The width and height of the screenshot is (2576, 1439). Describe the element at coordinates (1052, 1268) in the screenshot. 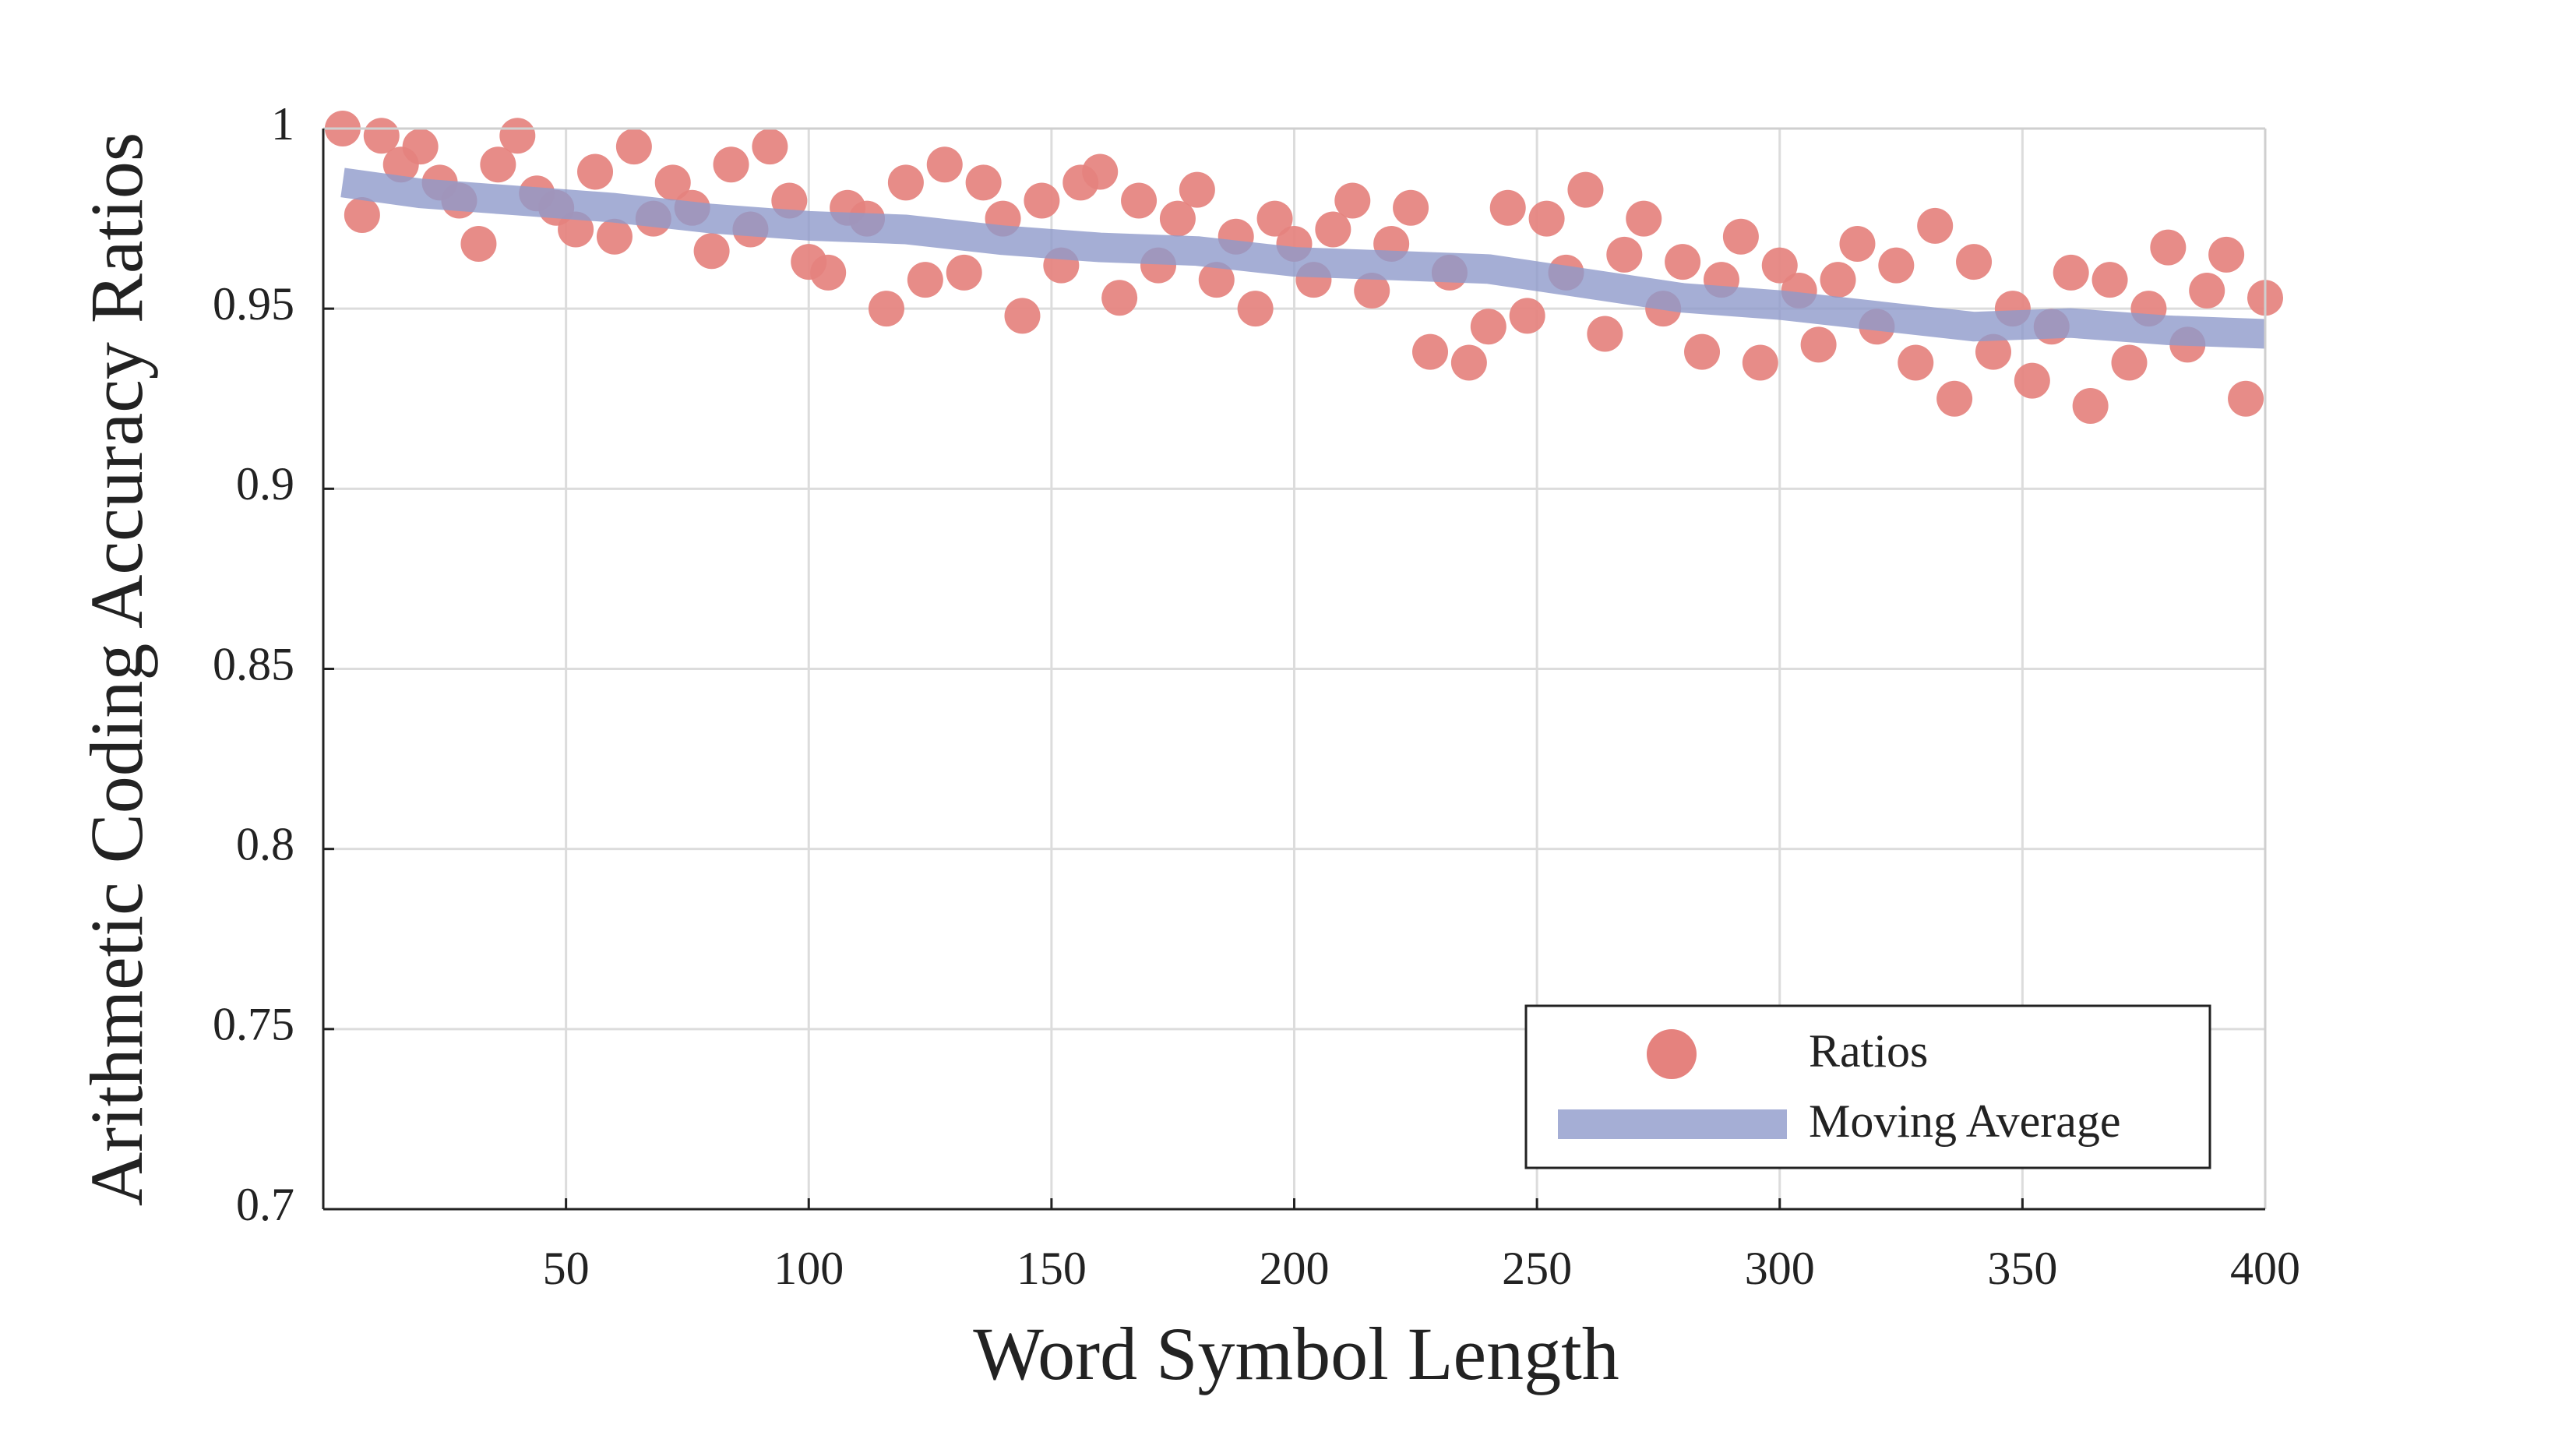

I see `x-tick-label: 150` at that location.